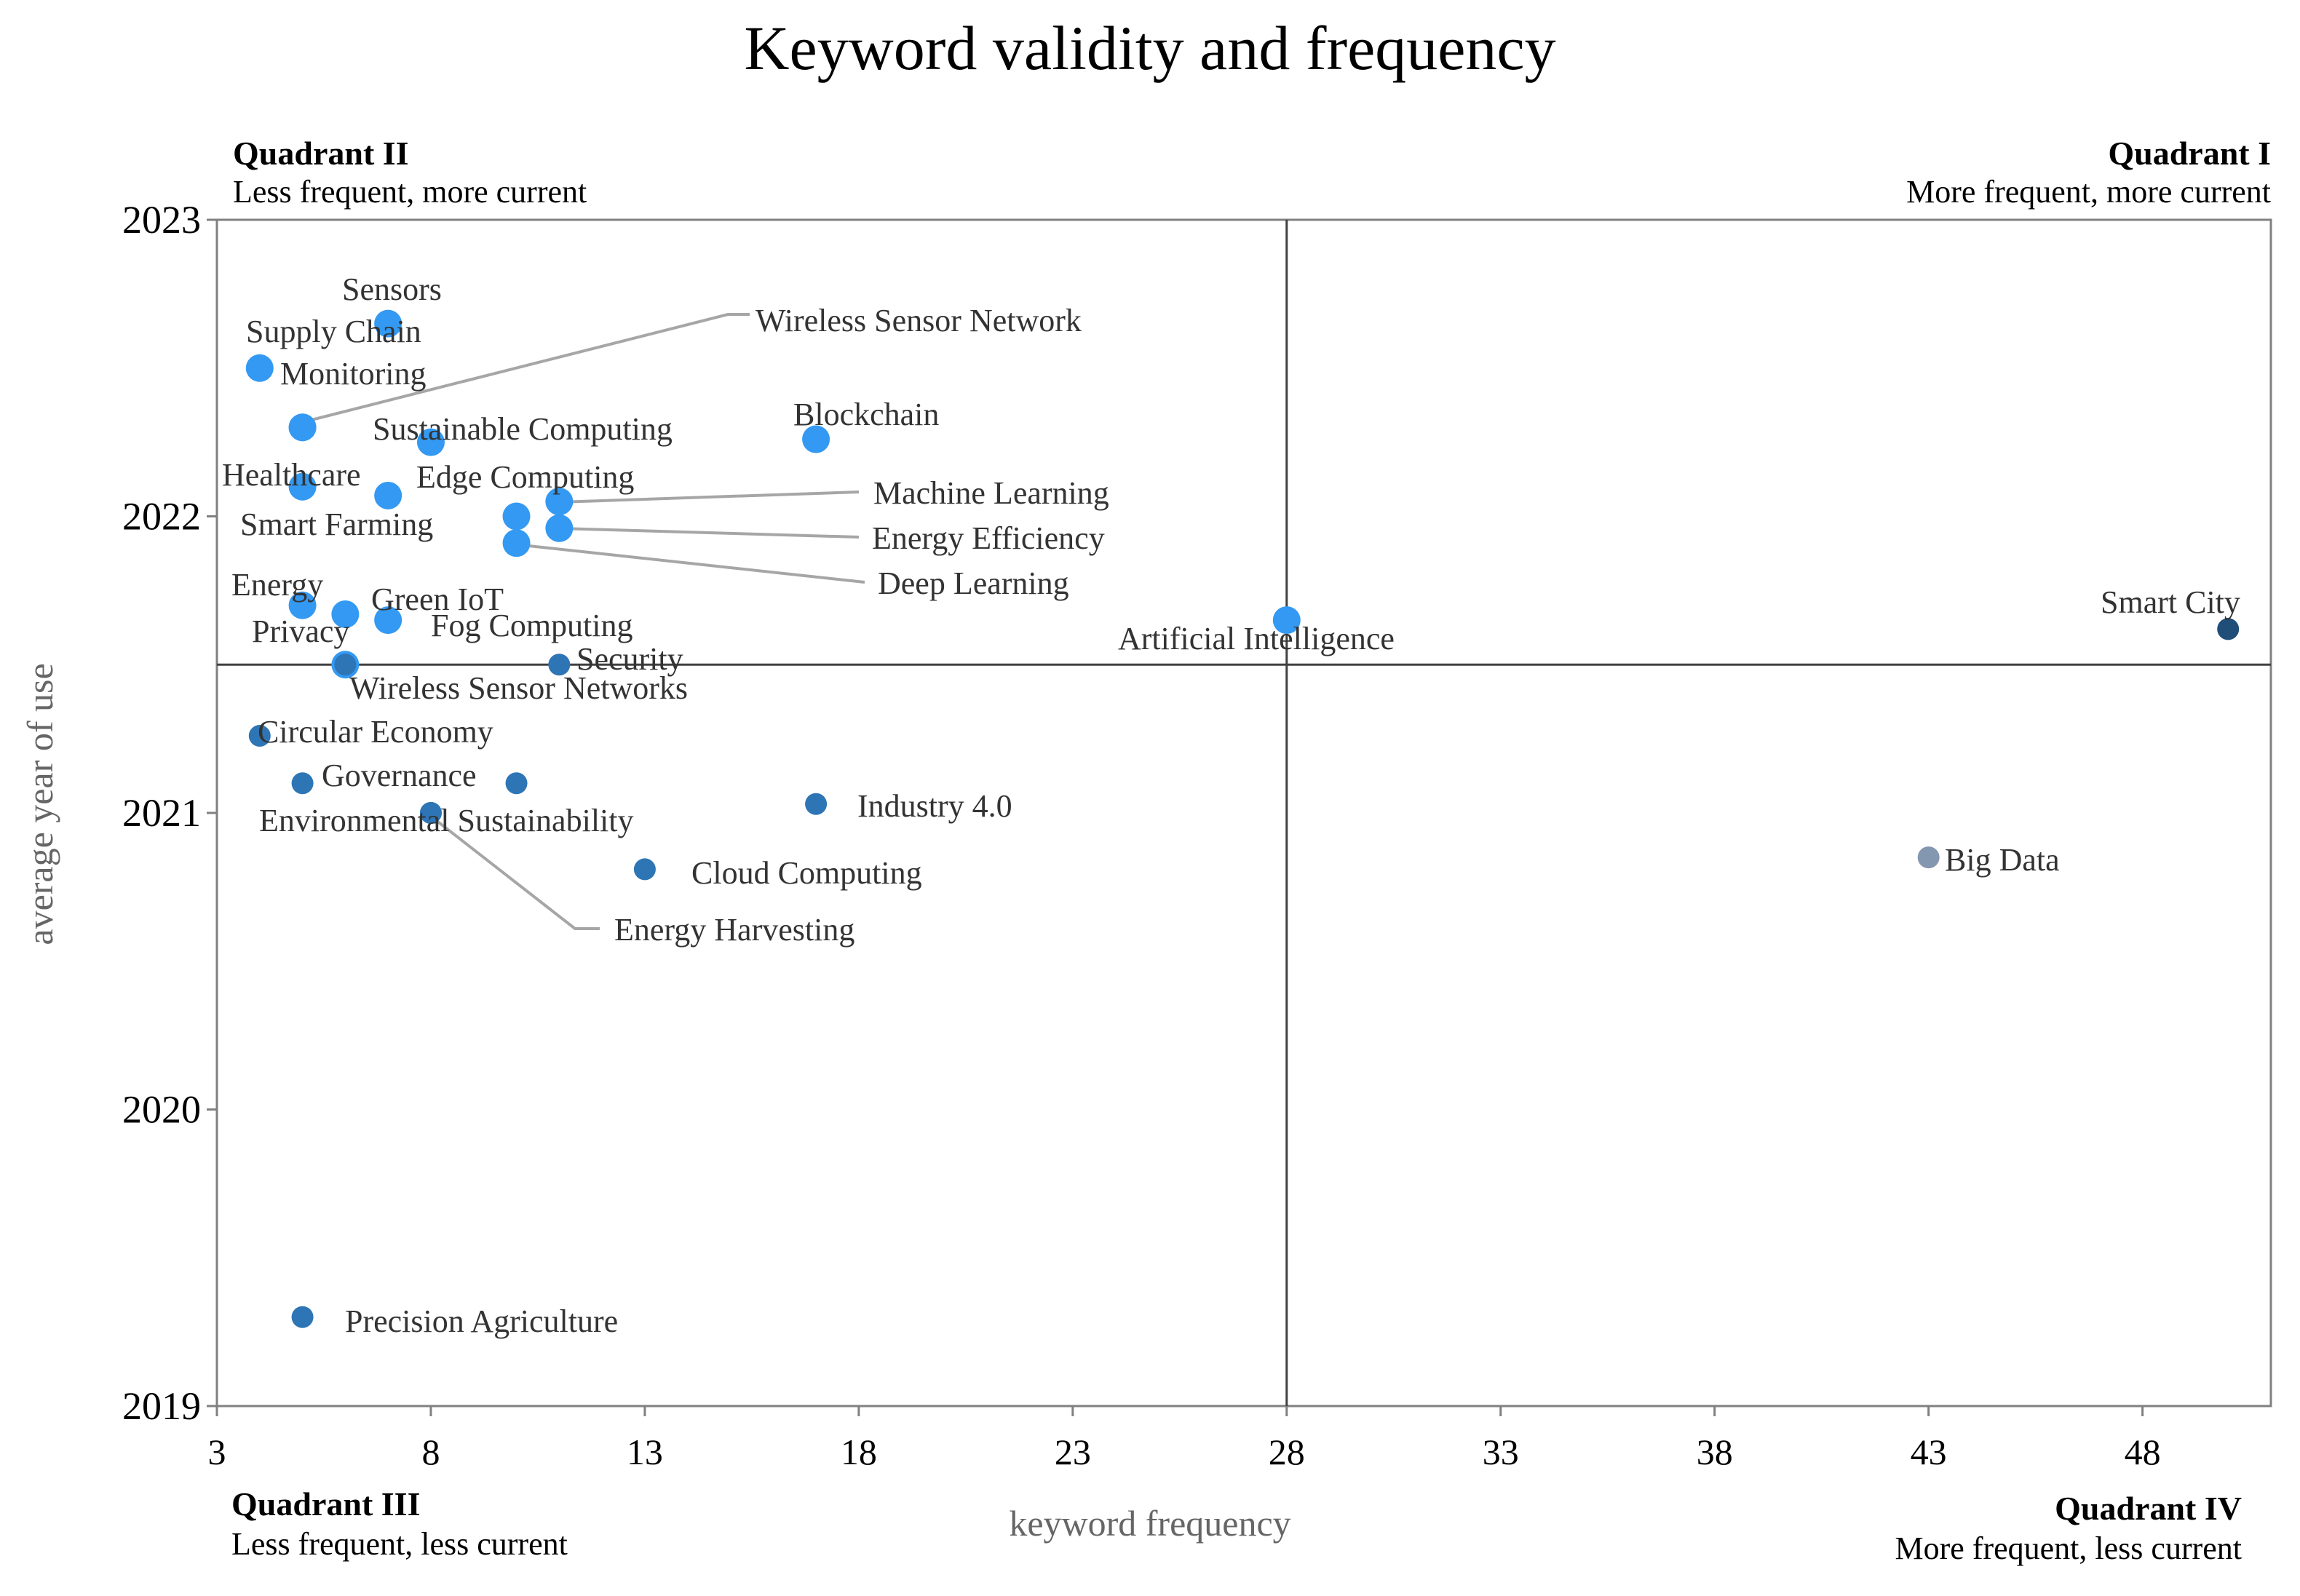 The height and width of the screenshot is (1596, 2300). What do you see at coordinates (353, 374) in the screenshot?
I see `label-monitoring: Monitoring` at bounding box center [353, 374].